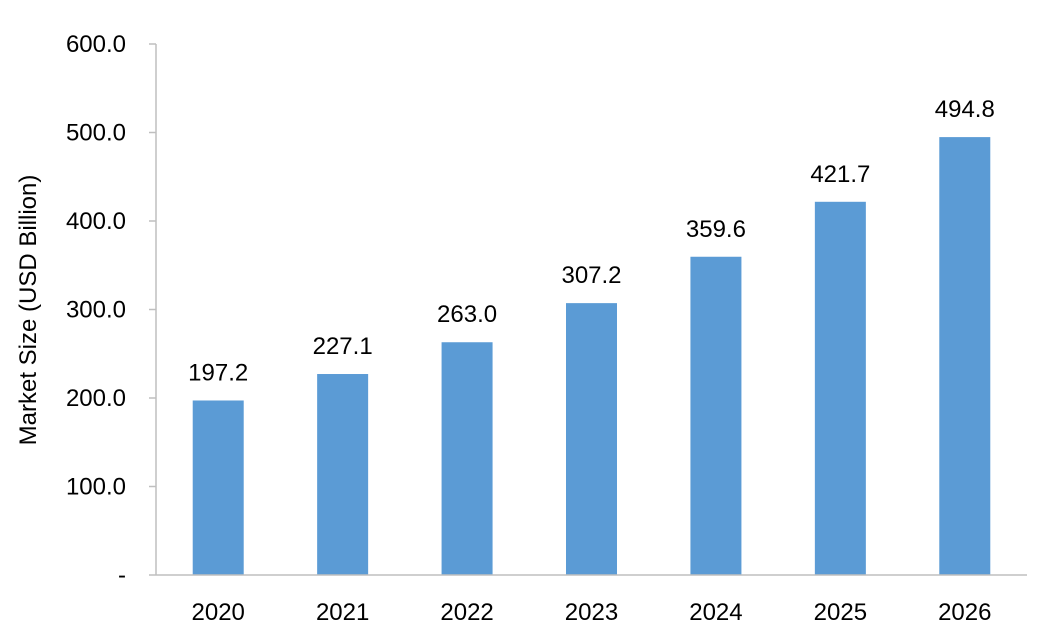  I want to click on bar-2025, so click(840, 388).